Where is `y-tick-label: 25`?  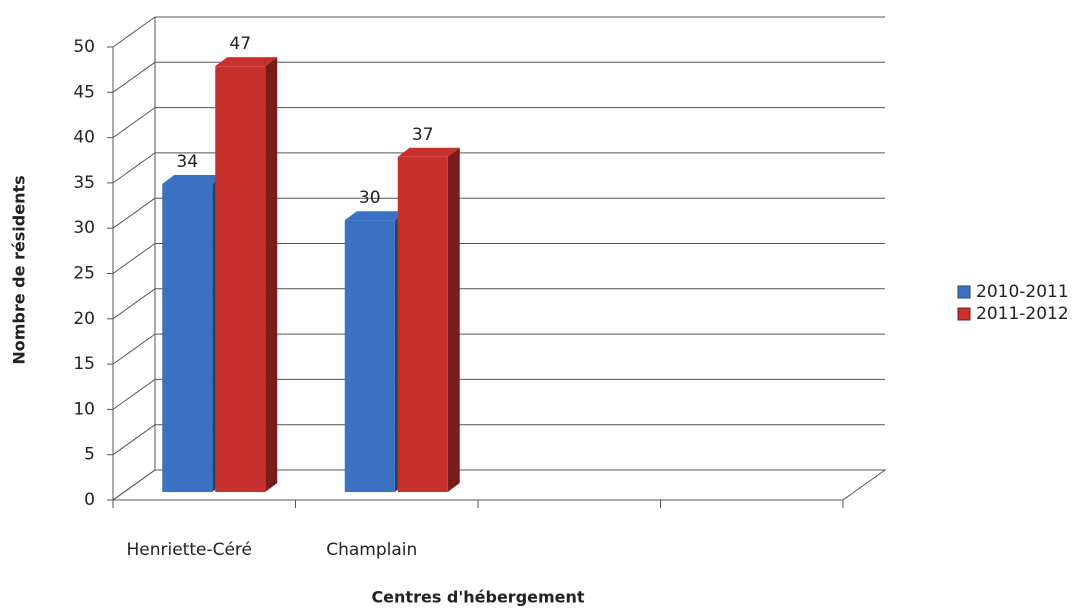
y-tick-label: 25 is located at coordinates (84, 274).